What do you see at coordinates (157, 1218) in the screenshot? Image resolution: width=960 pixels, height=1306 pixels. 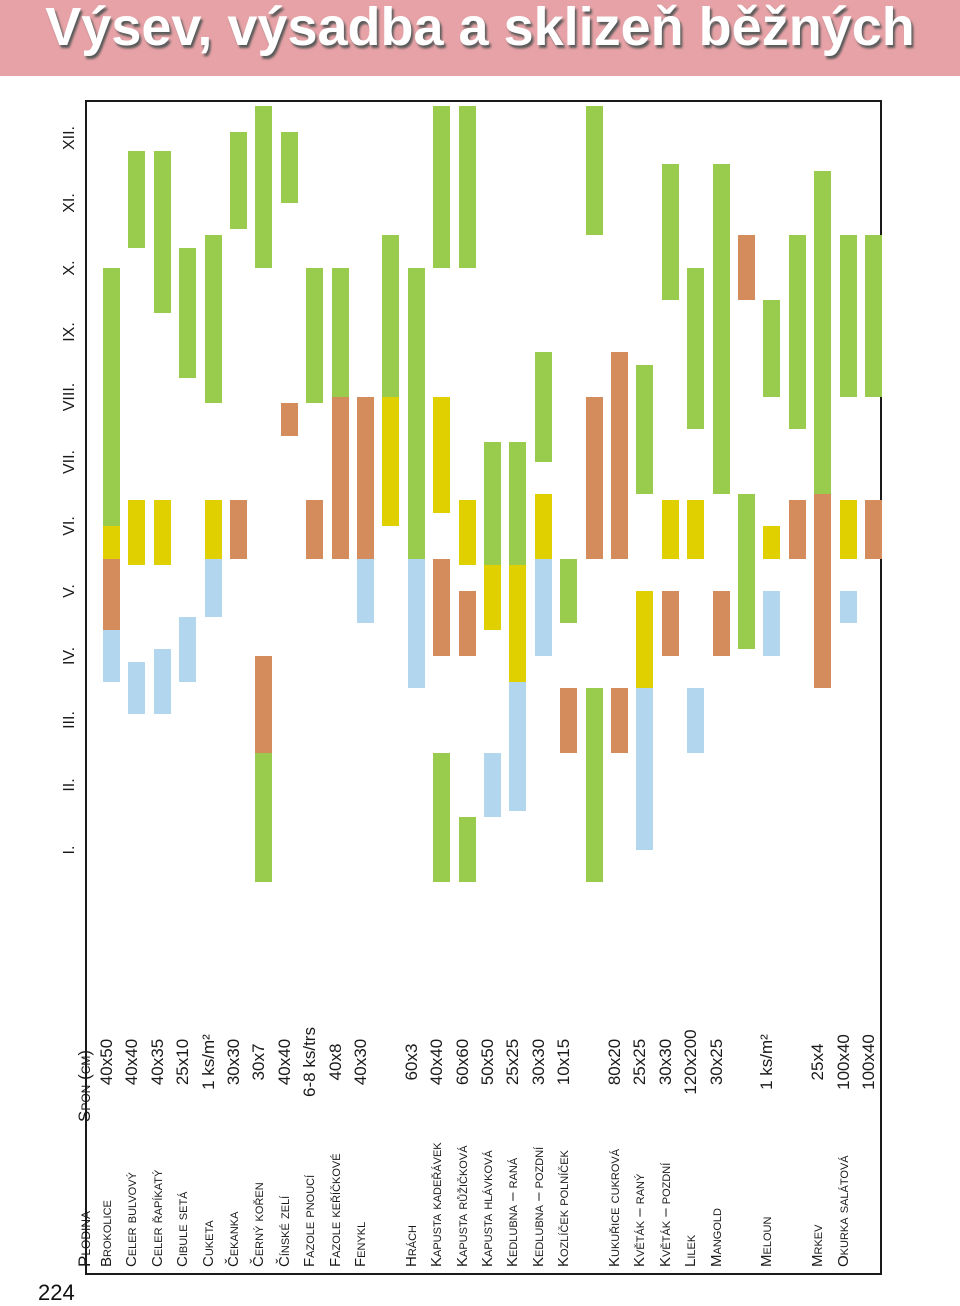 I see `crop-name: Celer řapíkatý` at bounding box center [157, 1218].